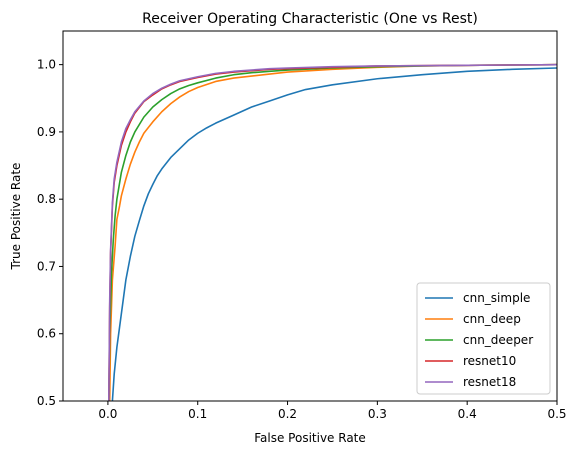 The width and height of the screenshot is (578, 455). I want to click on x-tick-label: 0.1, so click(197, 414).